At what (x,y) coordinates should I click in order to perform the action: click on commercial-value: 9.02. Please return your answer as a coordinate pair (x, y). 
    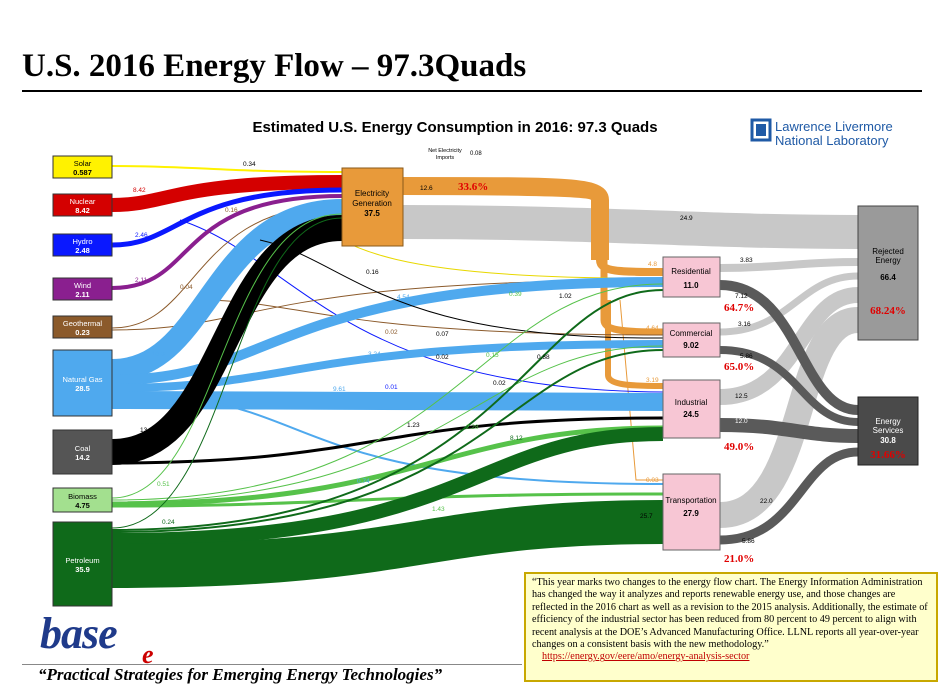
    Looking at the image, I should click on (691, 345).